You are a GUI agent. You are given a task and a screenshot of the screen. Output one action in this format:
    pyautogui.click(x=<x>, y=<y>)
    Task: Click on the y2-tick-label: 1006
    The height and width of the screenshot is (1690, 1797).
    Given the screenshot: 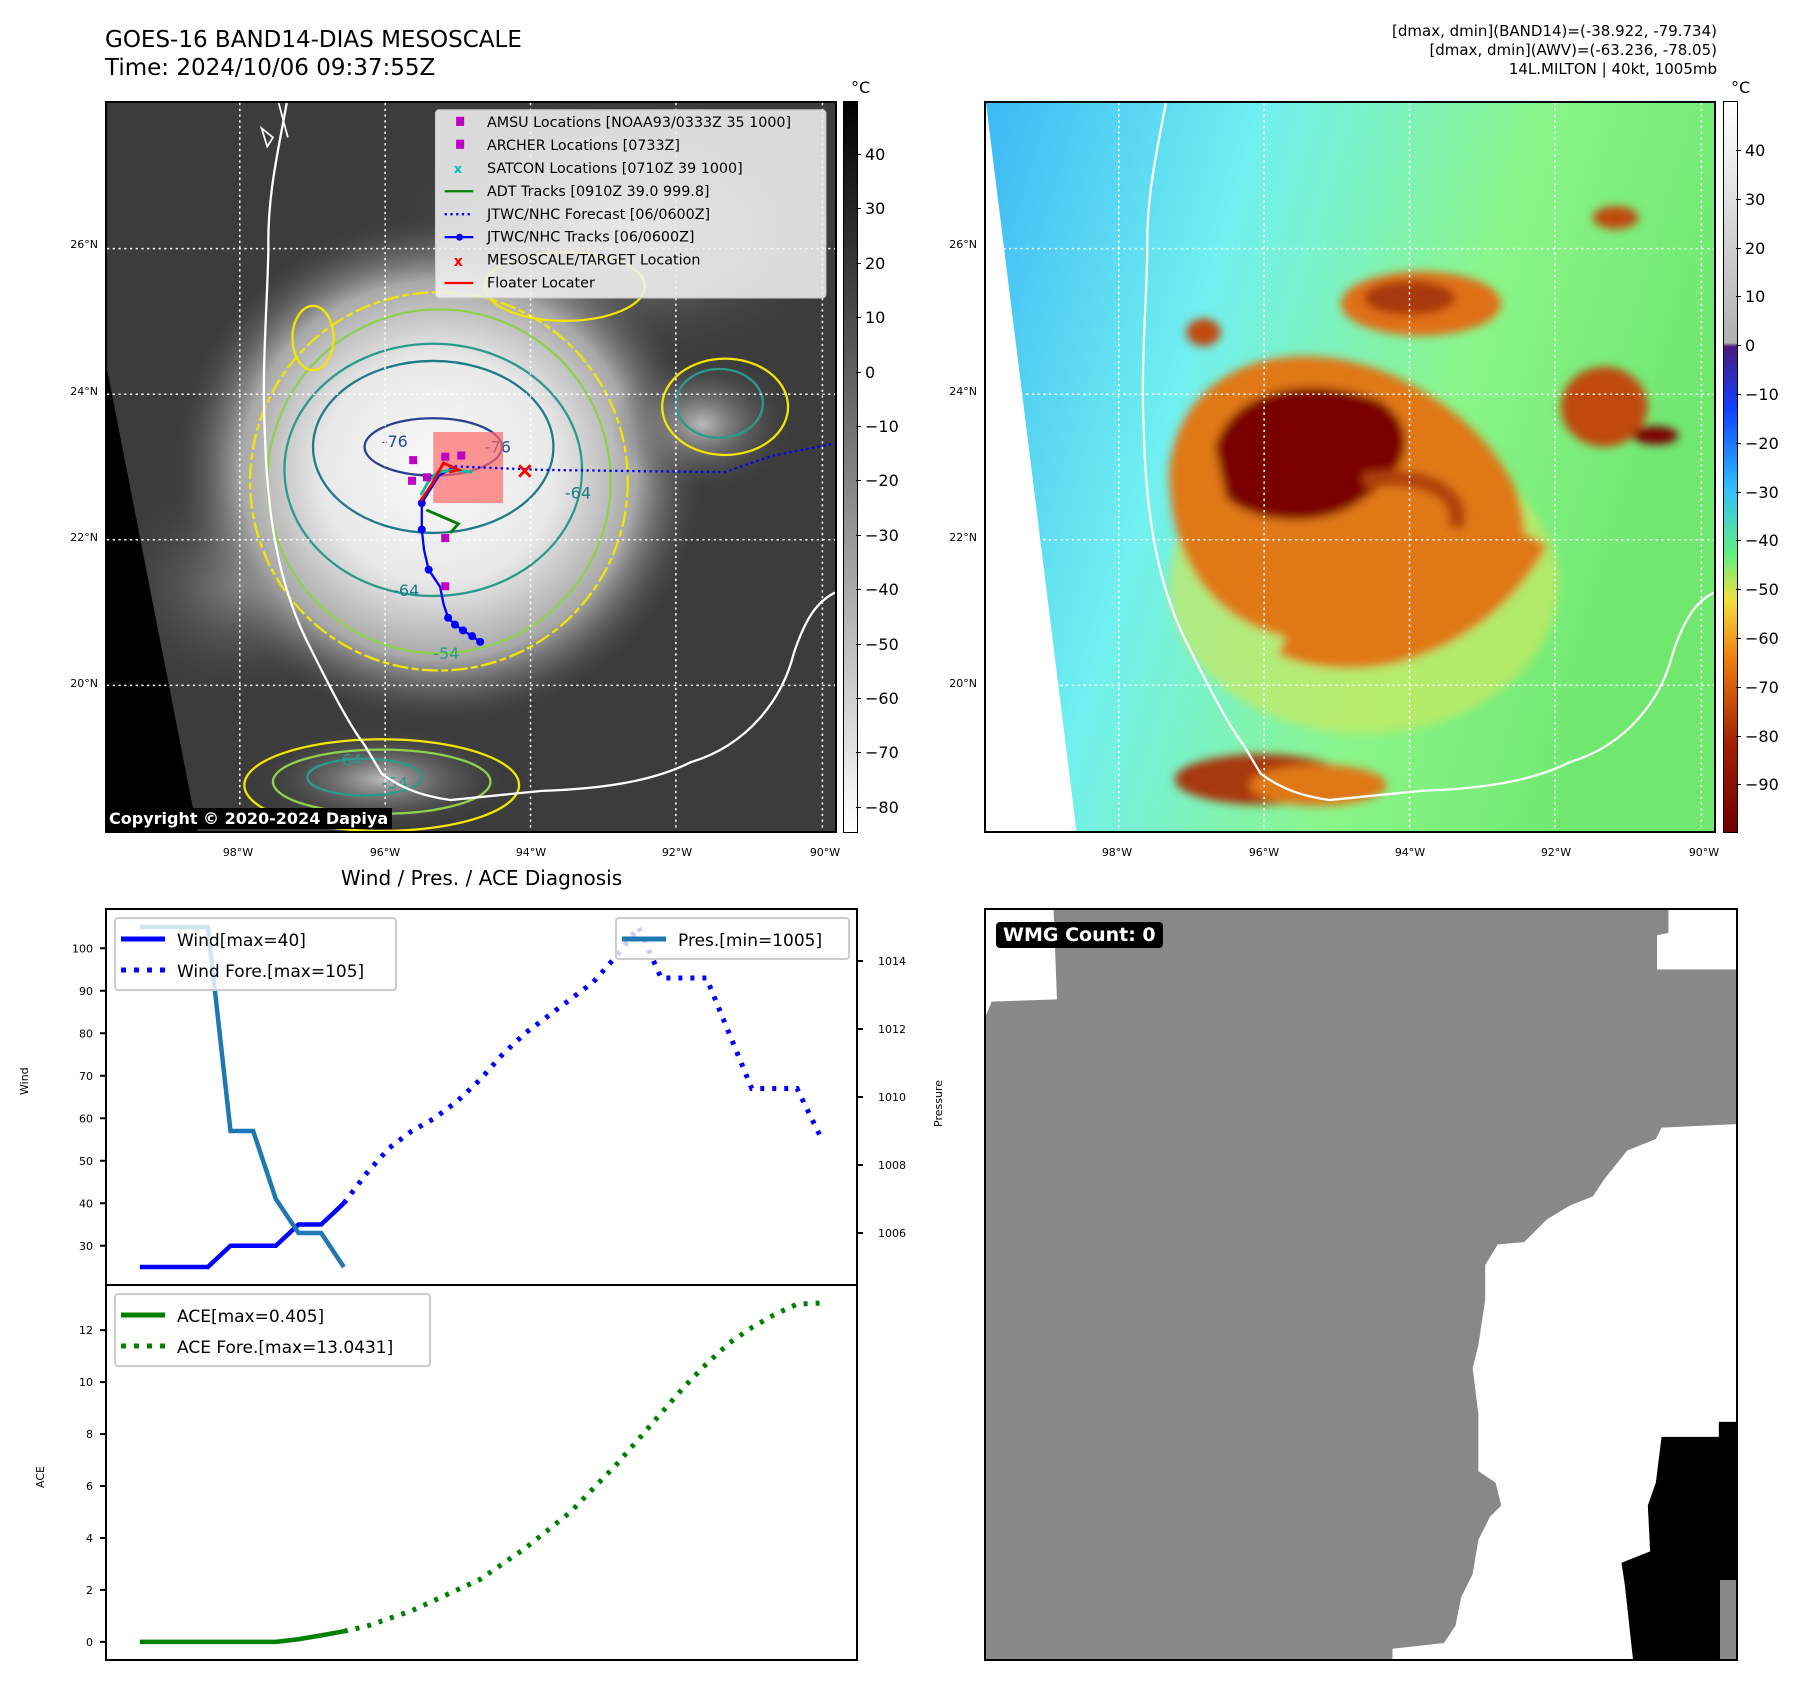 What is the action you would take?
    pyautogui.click(x=892, y=1233)
    